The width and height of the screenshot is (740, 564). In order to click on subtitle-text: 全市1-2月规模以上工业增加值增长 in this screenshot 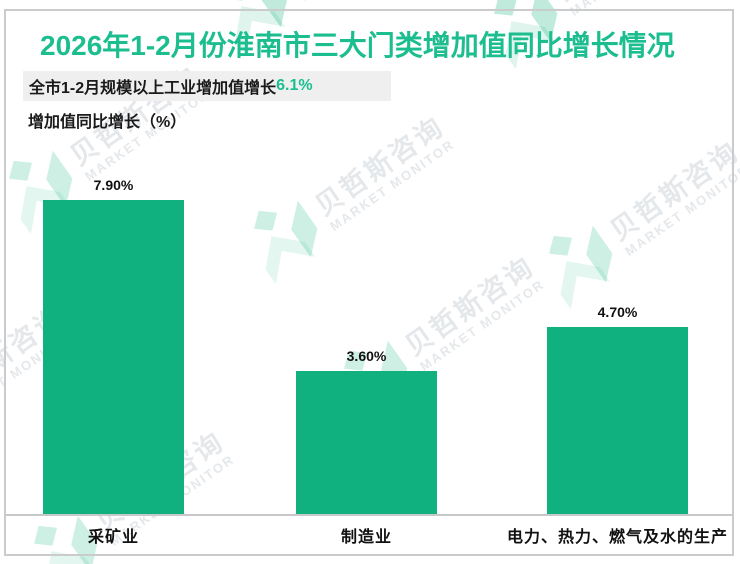, I will do `click(153, 88)`.